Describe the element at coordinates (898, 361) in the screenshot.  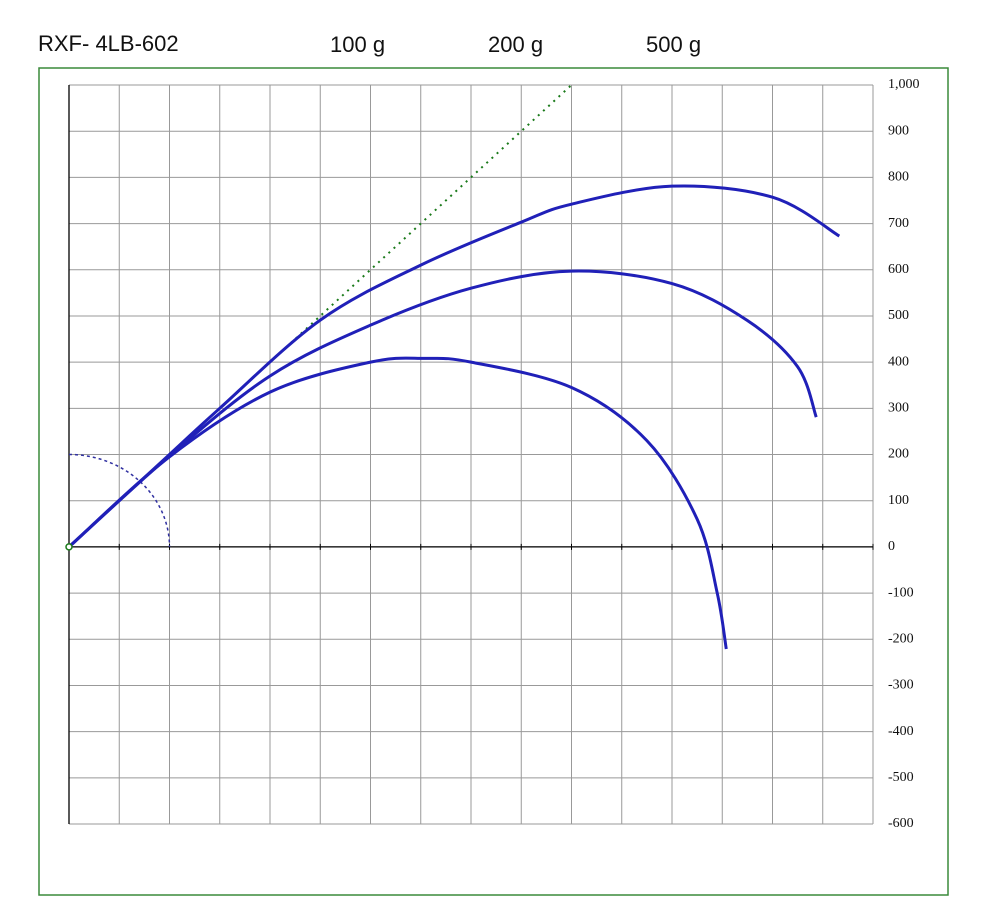
I see `y-tick-label: 400` at that location.